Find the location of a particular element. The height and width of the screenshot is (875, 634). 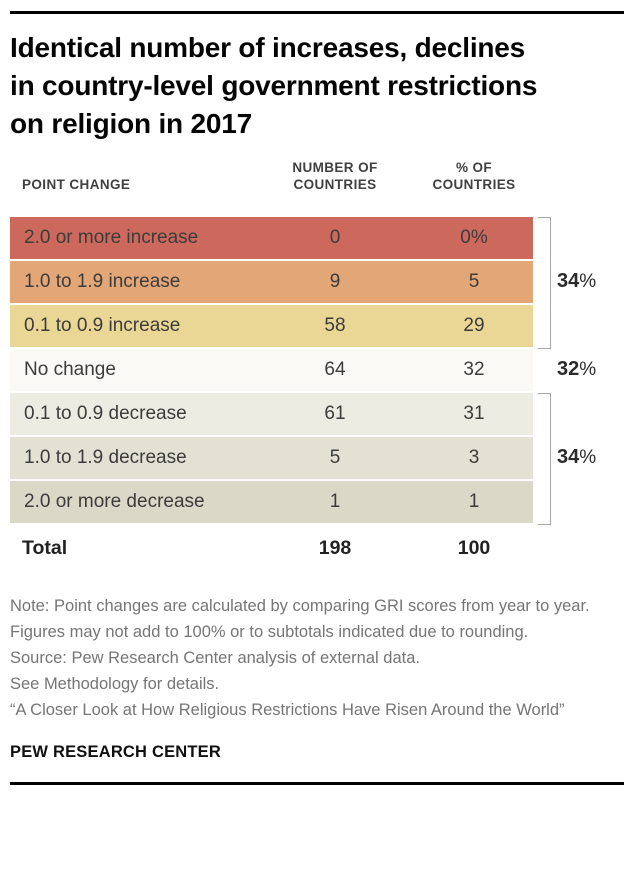

row-label: 1.0 to 1.9 increase is located at coordinates (102, 281).